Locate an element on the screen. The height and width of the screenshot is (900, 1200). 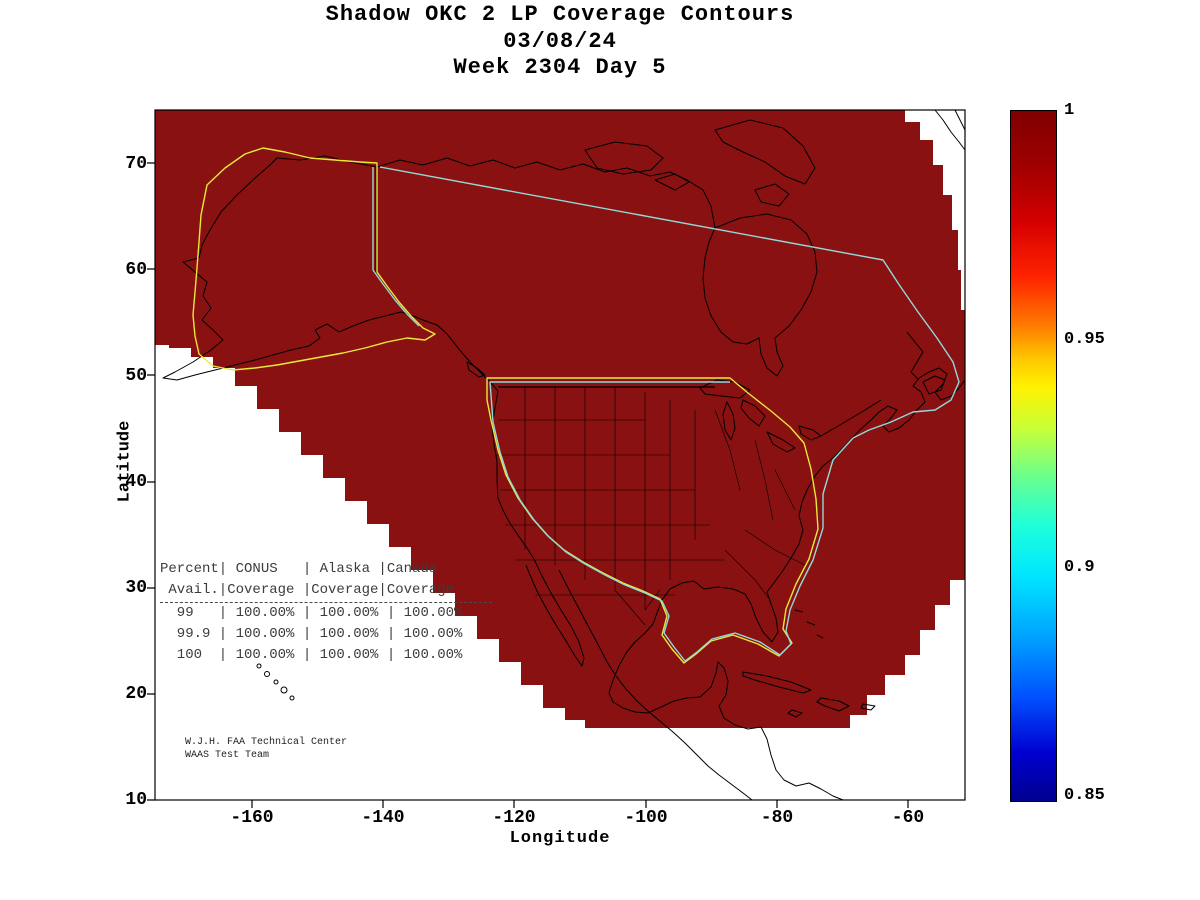
y-tick-20: 20 is located at coordinates (136, 694).